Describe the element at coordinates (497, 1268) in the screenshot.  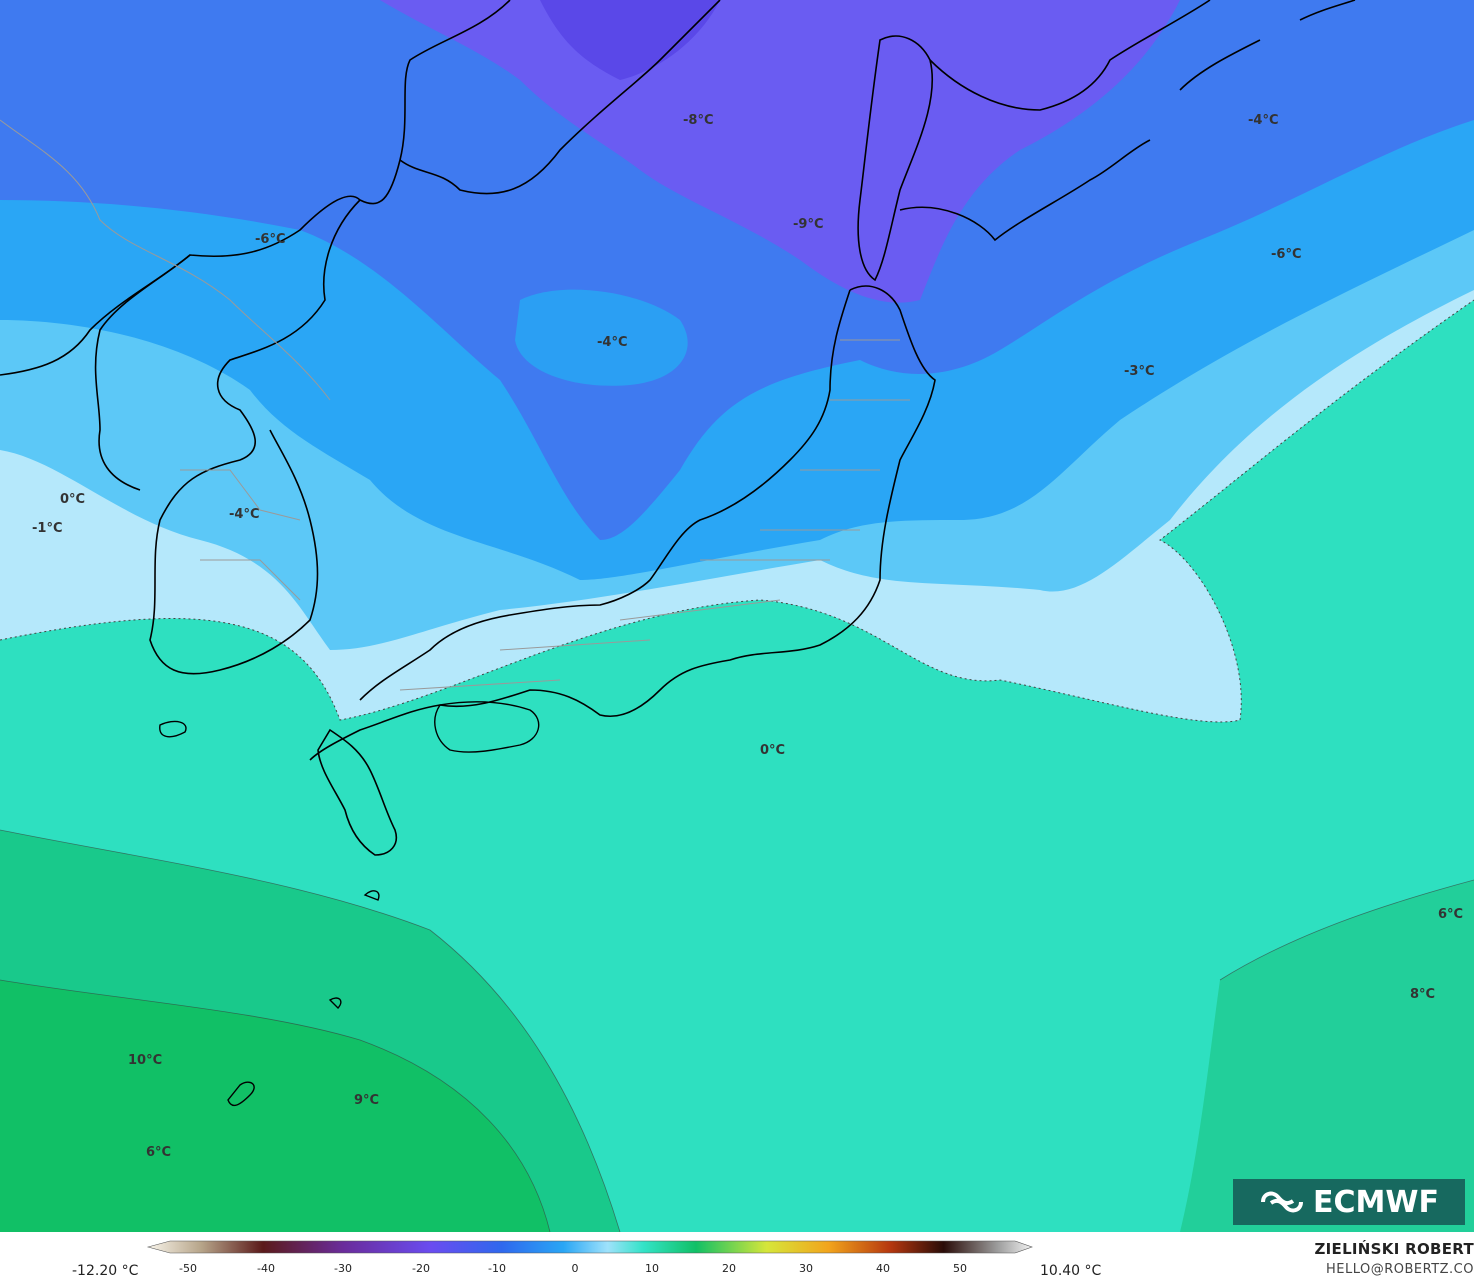
I see `legend-tick: -10` at that location.